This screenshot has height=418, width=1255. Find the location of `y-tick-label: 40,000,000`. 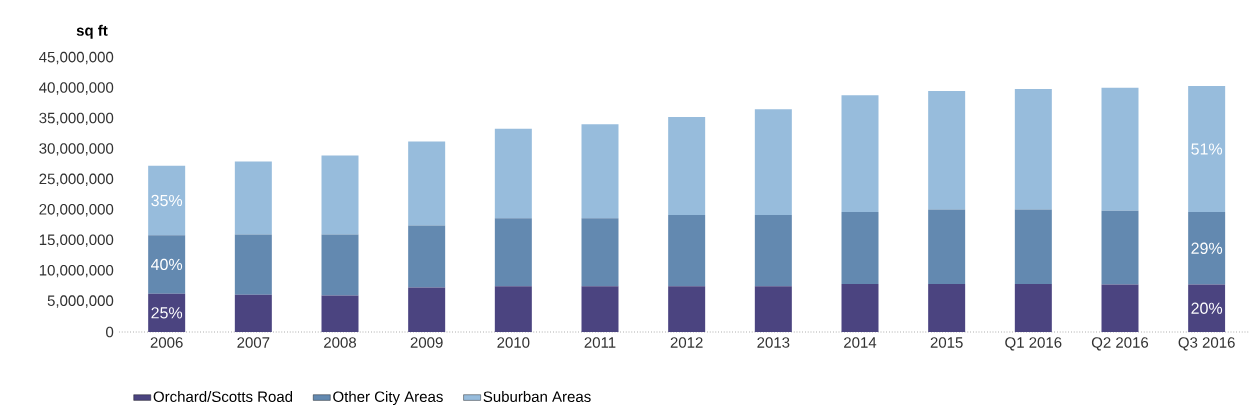

y-tick-label: 40,000,000 is located at coordinates (76, 88).